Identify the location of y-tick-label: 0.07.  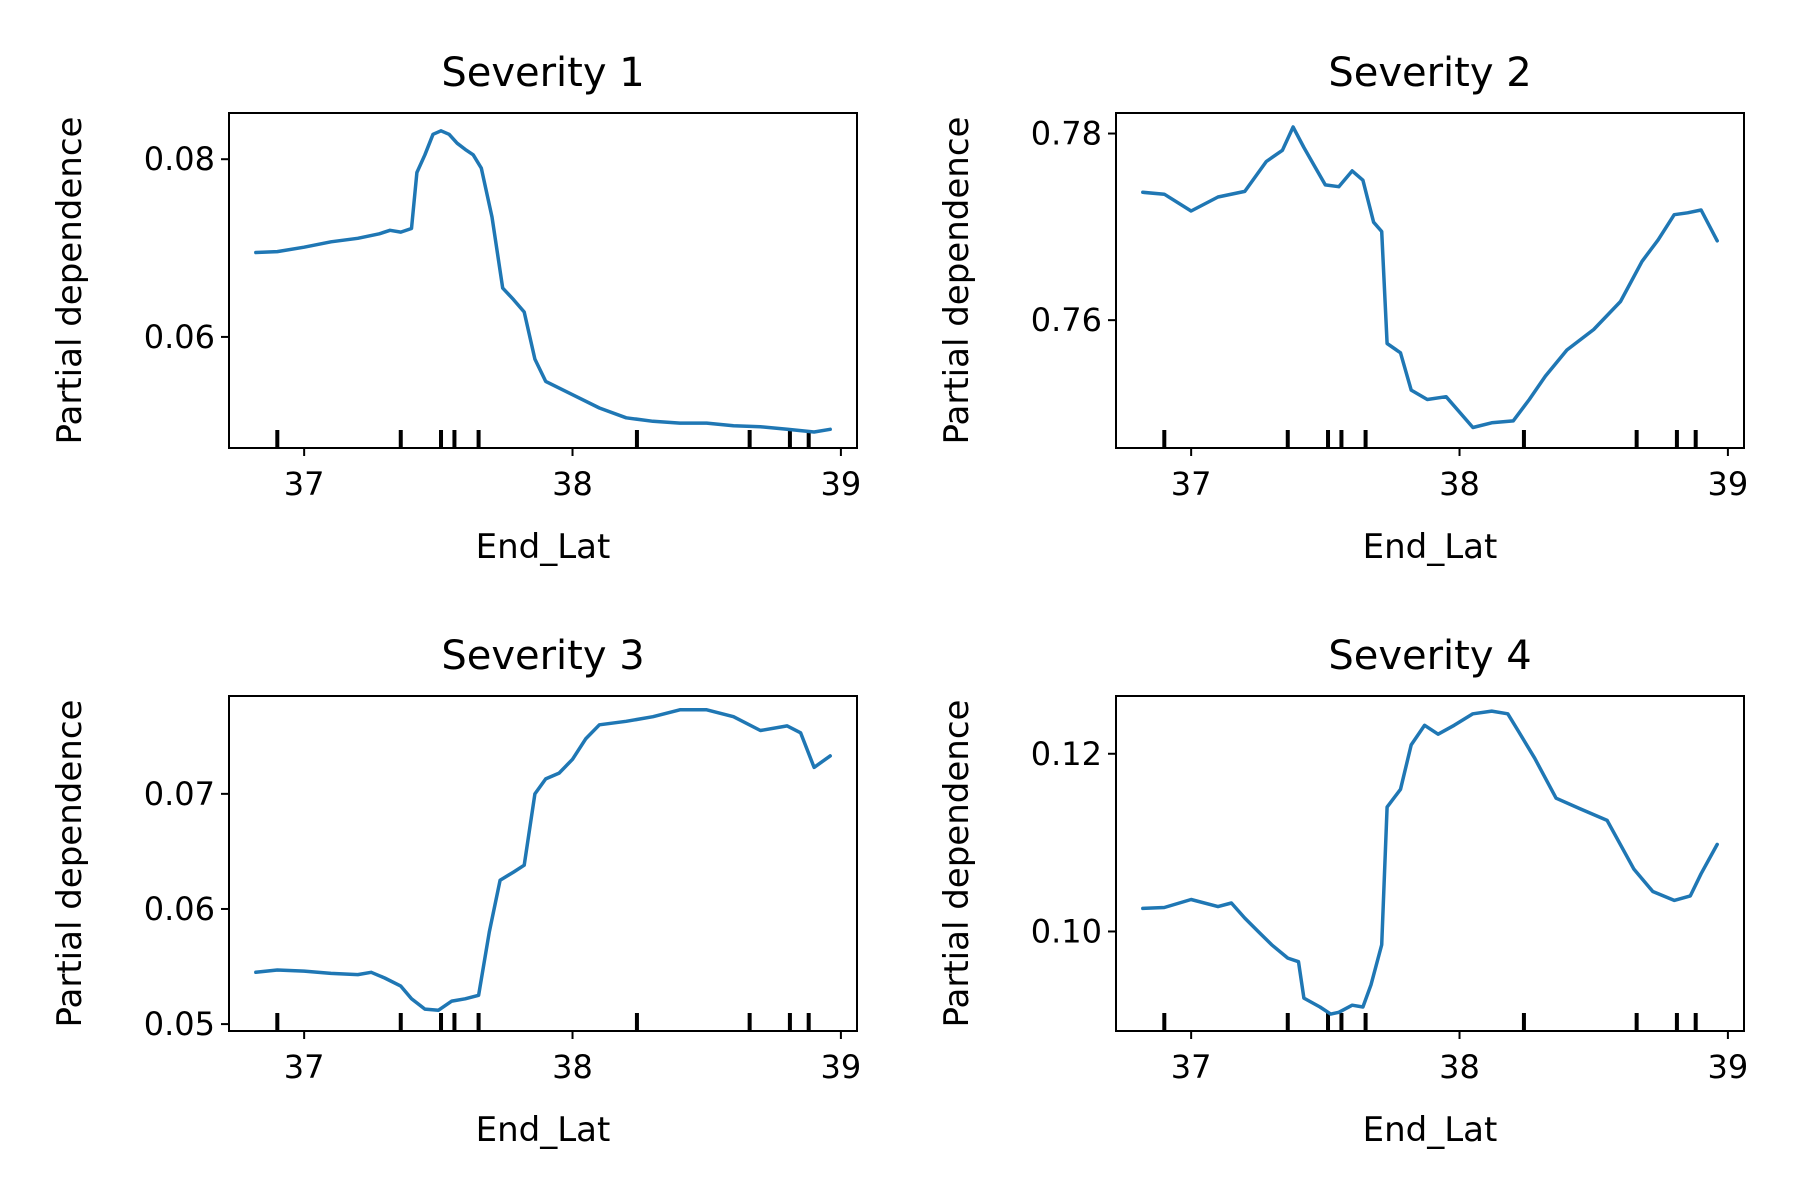
(179, 794).